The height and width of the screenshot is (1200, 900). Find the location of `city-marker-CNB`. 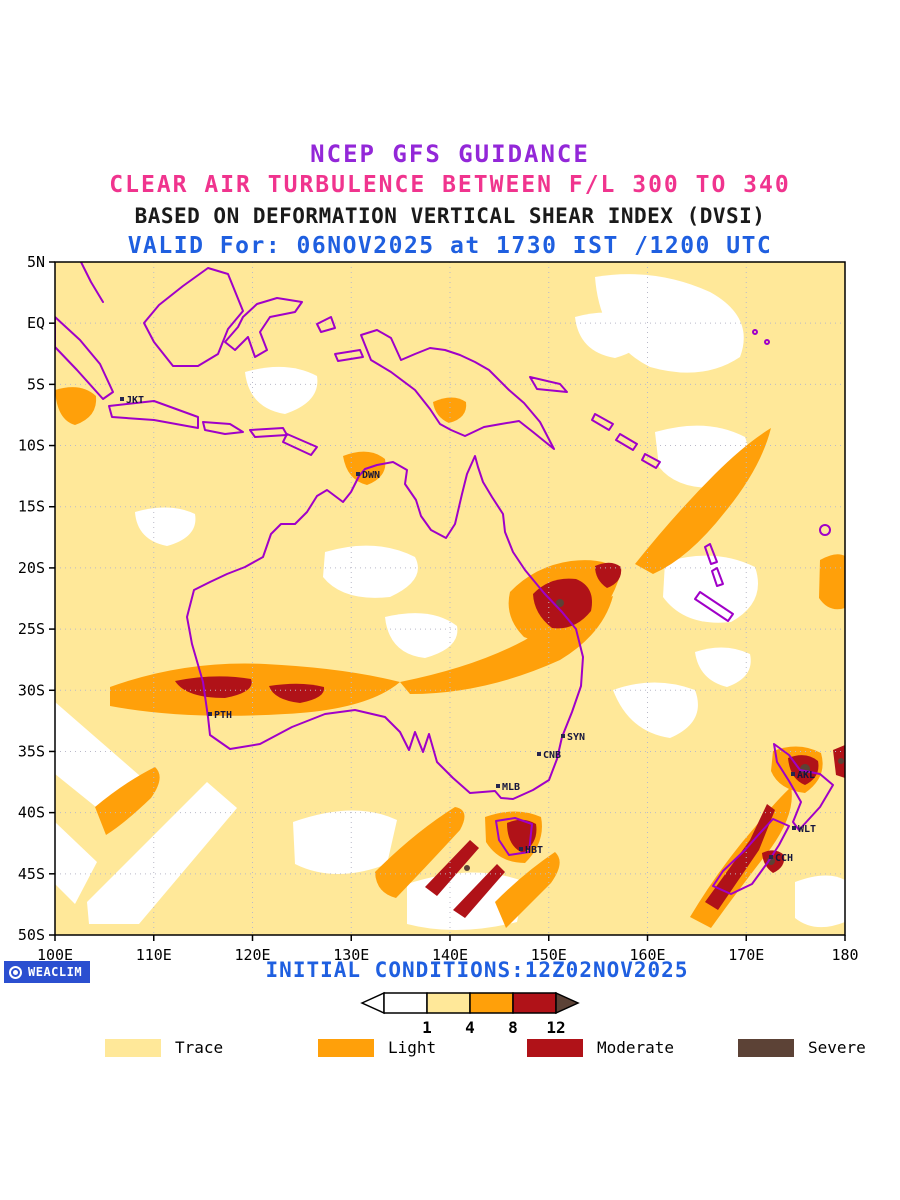

city-marker-CNB is located at coordinates (539, 754).